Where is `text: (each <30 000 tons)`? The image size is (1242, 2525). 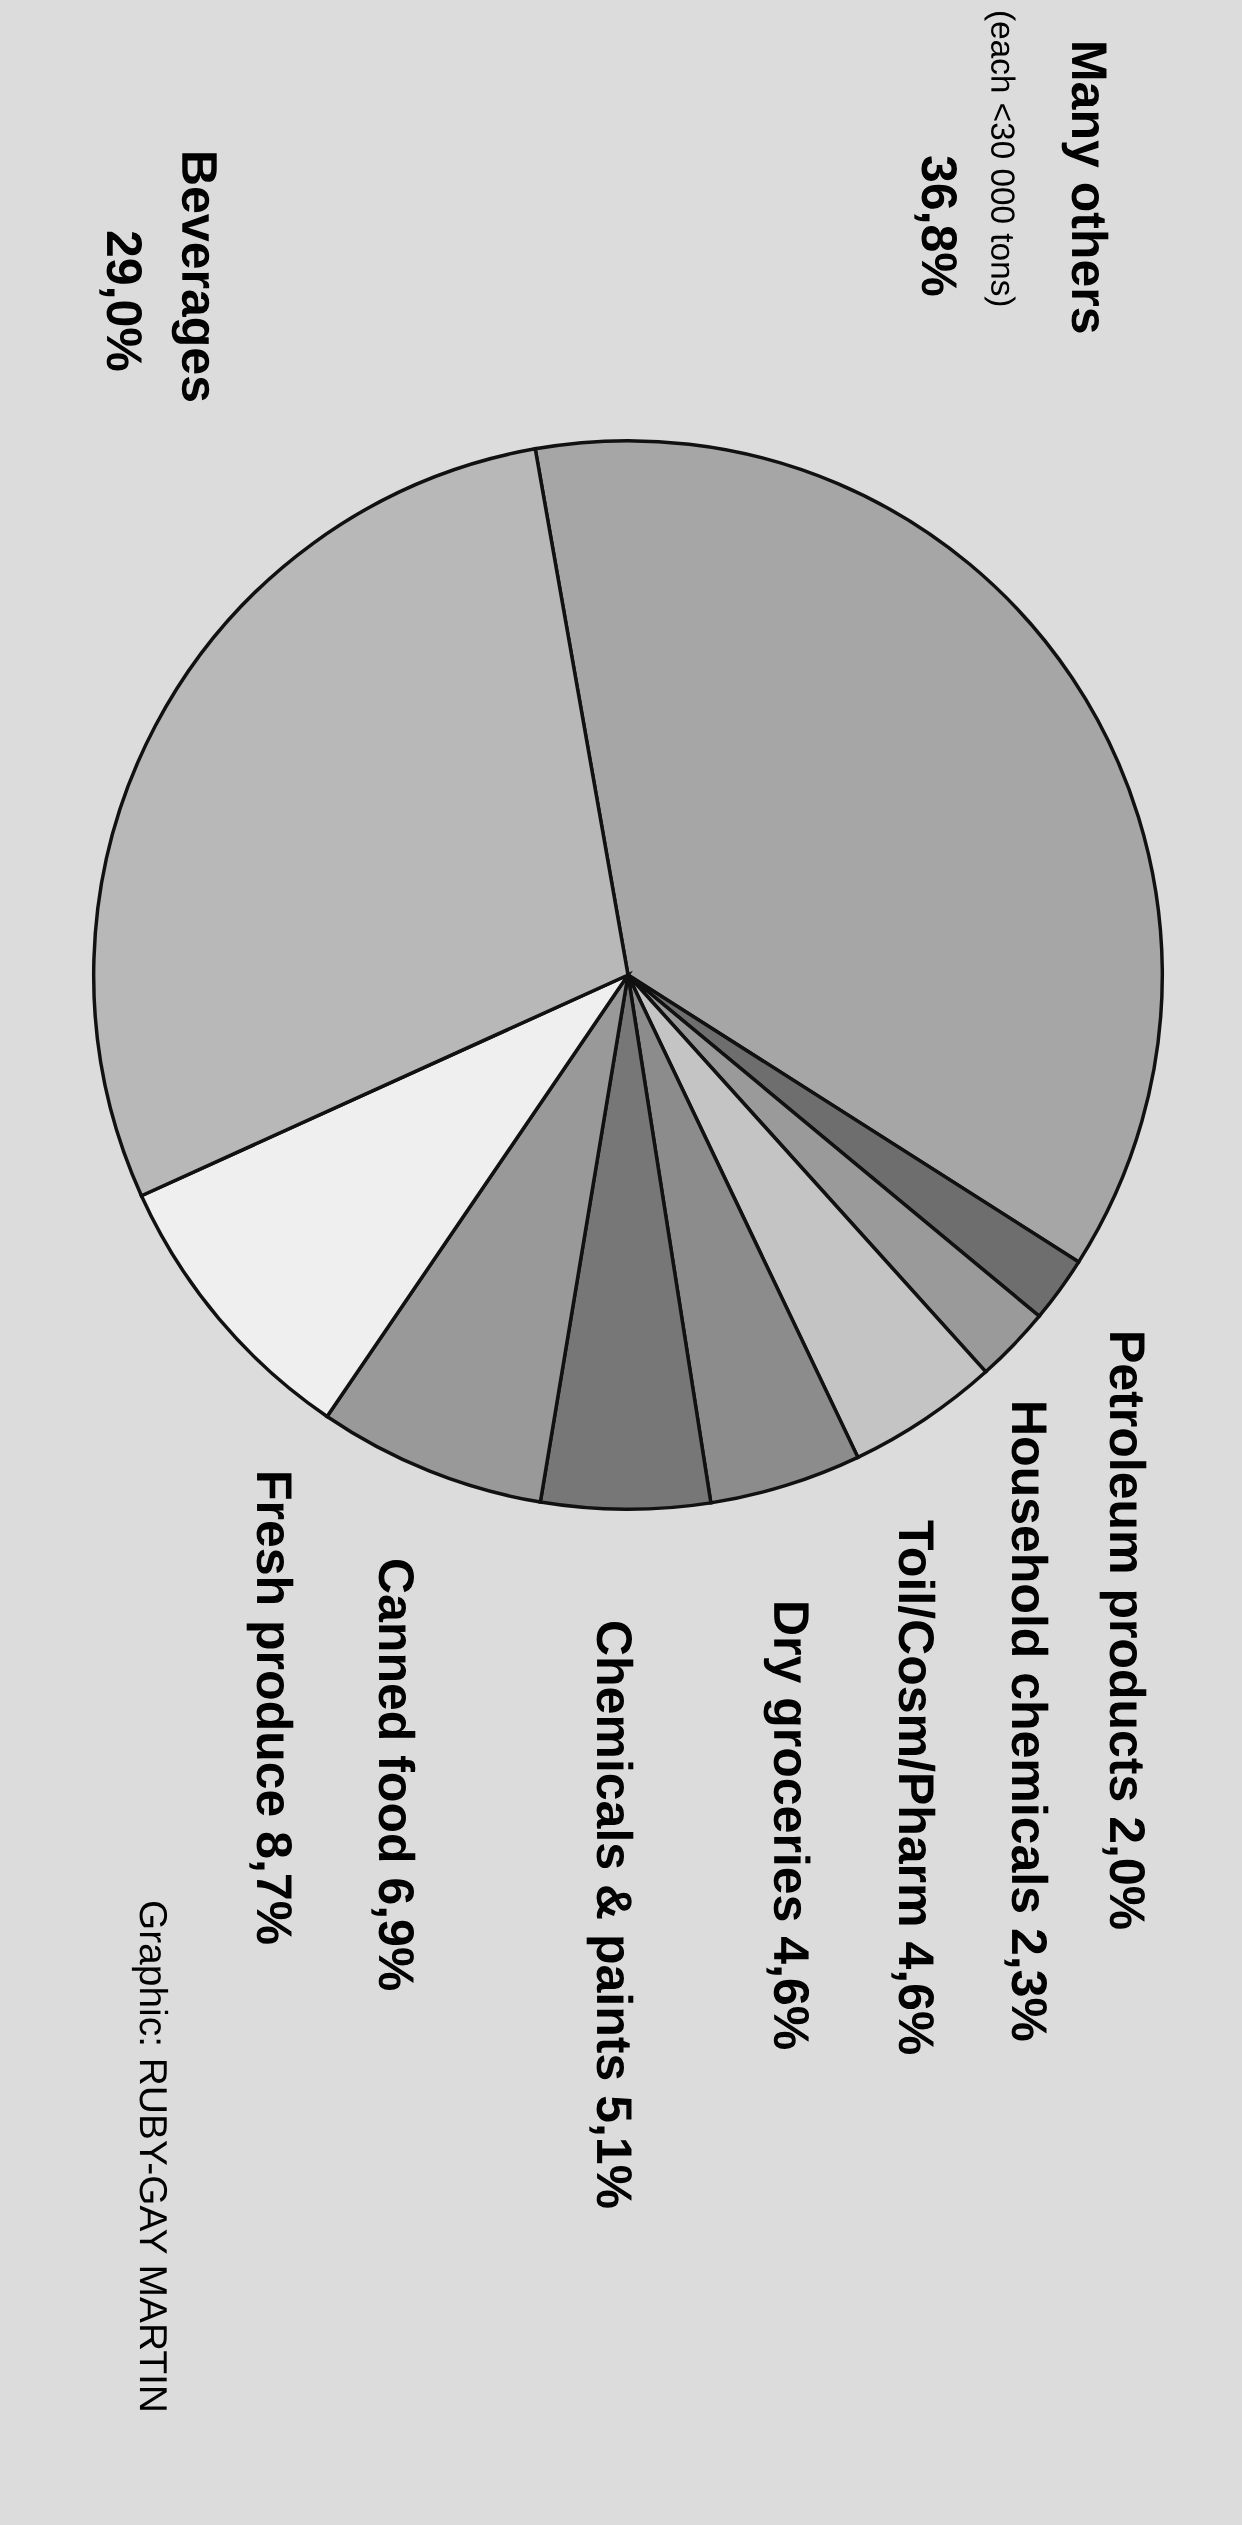
text: (each <30 000 tons) is located at coordinates (1000, 159).